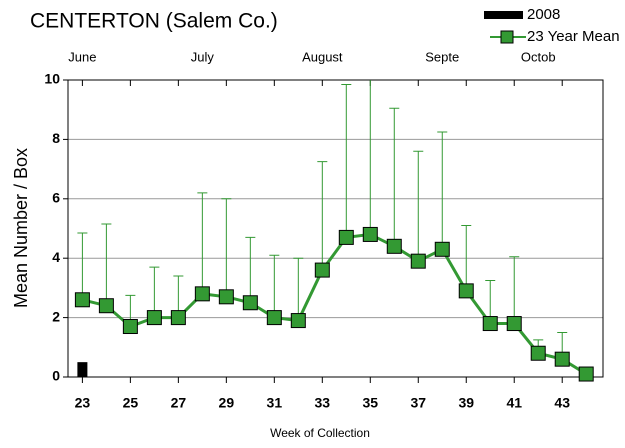 This screenshot has height=448, width=625. What do you see at coordinates (538, 56) in the screenshot?
I see `month-label: Octob` at bounding box center [538, 56].